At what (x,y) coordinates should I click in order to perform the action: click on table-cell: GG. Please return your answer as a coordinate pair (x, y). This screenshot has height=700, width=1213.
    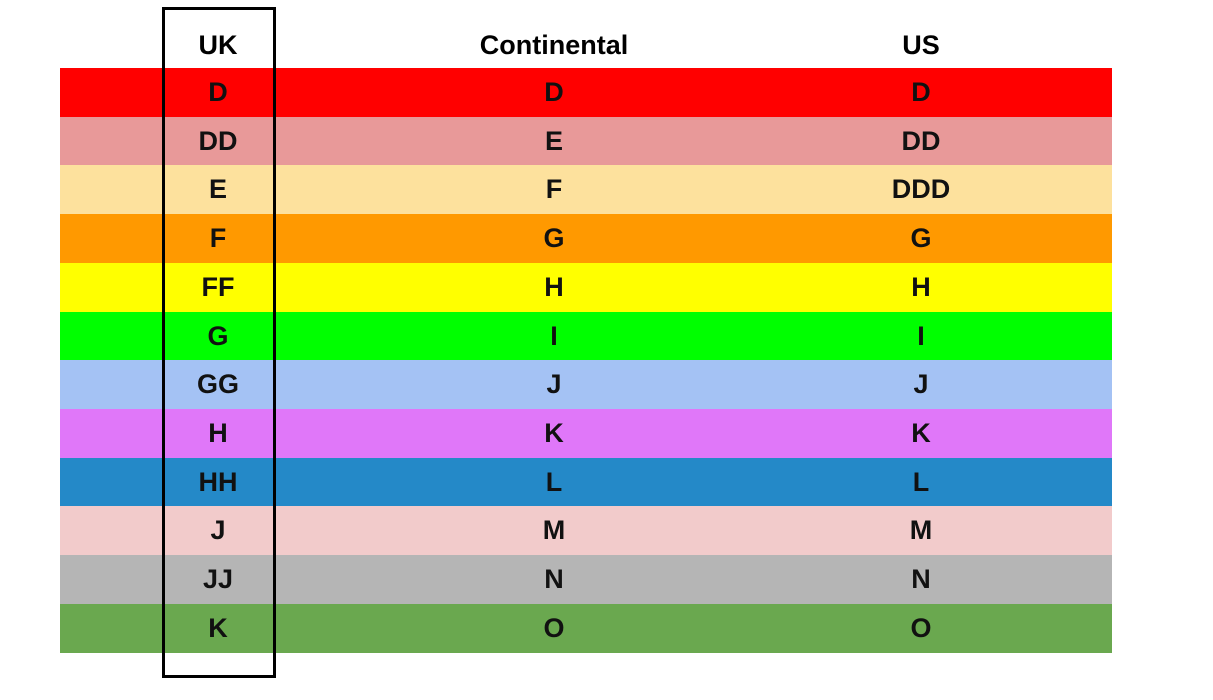
    Looking at the image, I should click on (217, 384).